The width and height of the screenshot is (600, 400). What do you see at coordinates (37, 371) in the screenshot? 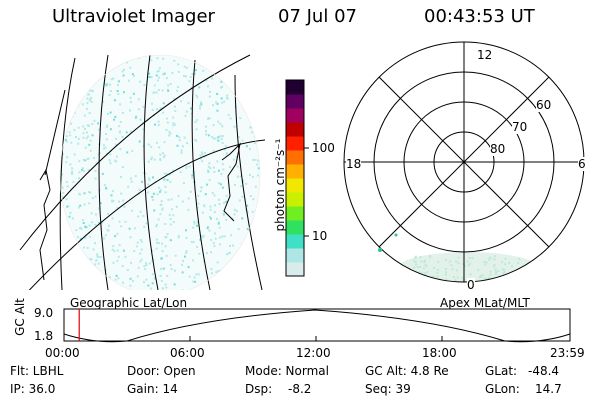
I see `filter-info: Flt: LBHL` at bounding box center [37, 371].